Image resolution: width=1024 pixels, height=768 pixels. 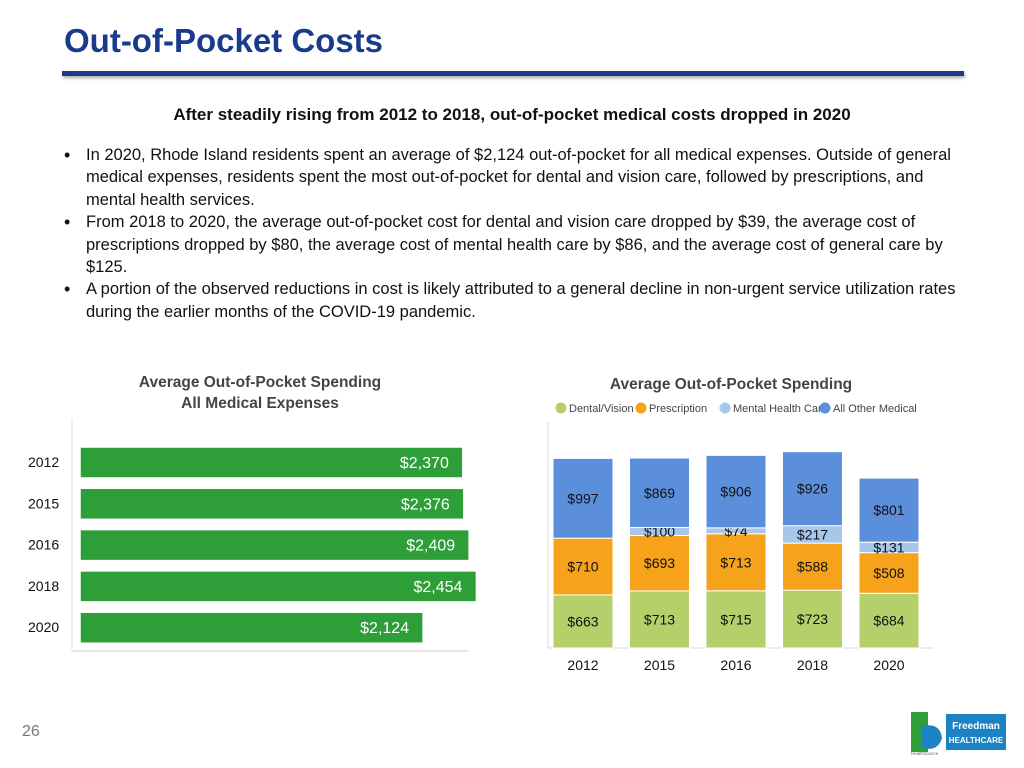 What do you see at coordinates (430, 546) in the screenshot?
I see `total-value-label-2016: $2,409` at bounding box center [430, 546].